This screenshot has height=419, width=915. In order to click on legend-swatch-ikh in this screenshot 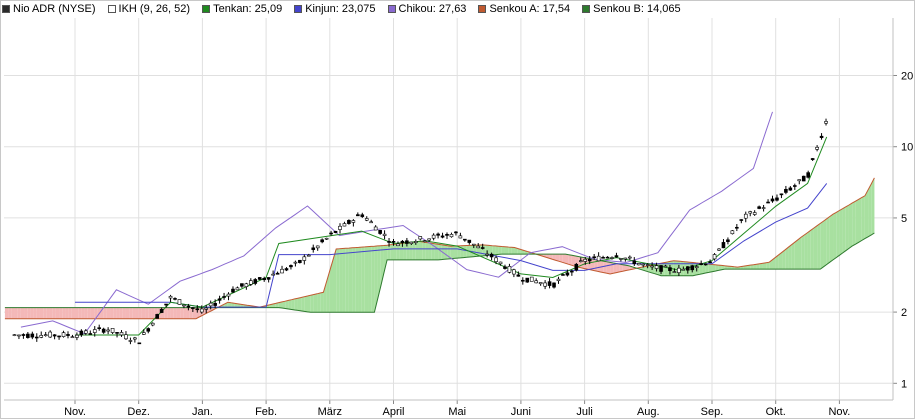, I will do `click(111, 9)`.